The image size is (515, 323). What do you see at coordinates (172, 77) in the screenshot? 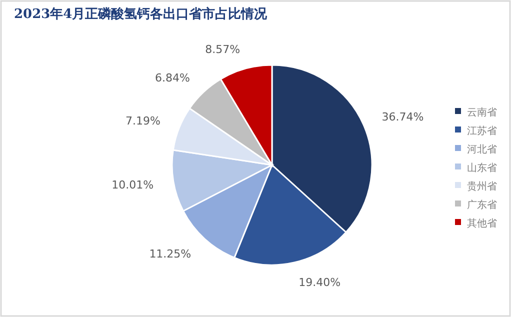
I see `data-label: 6.84%` at bounding box center [172, 77].